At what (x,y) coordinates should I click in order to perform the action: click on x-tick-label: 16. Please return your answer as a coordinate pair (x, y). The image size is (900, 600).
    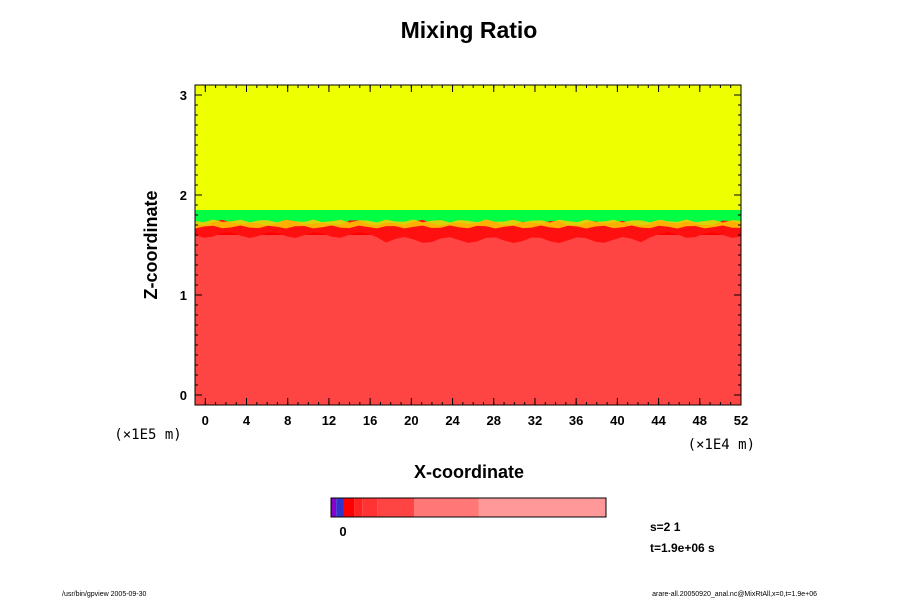
    Looking at the image, I should click on (370, 420).